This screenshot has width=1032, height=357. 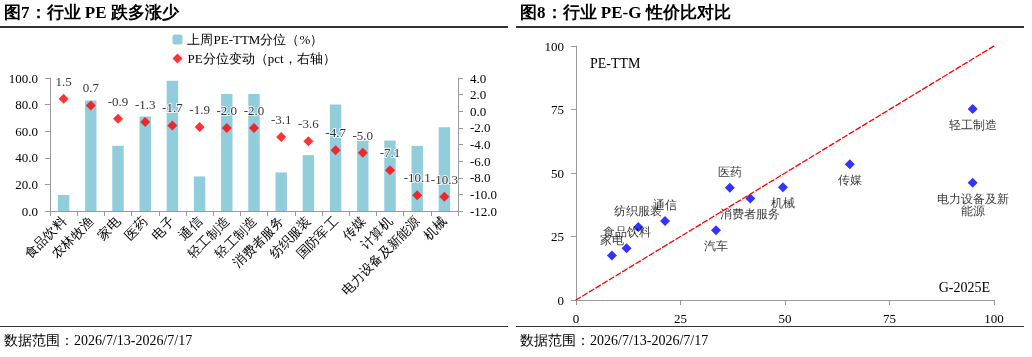 I want to click on x-axis-title: G-2025E, so click(x=964, y=287).